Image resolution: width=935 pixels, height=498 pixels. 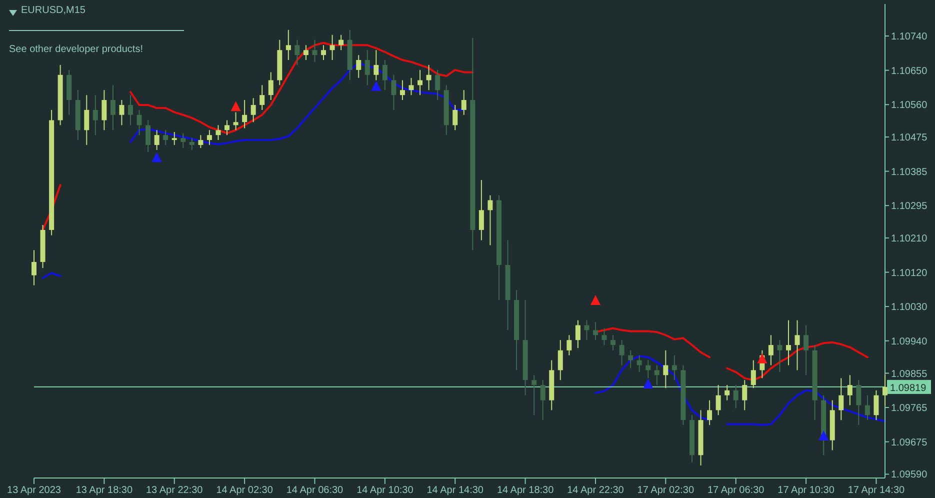 What do you see at coordinates (909, 239) in the screenshot?
I see `y-tick-label: 1.10210` at bounding box center [909, 239].